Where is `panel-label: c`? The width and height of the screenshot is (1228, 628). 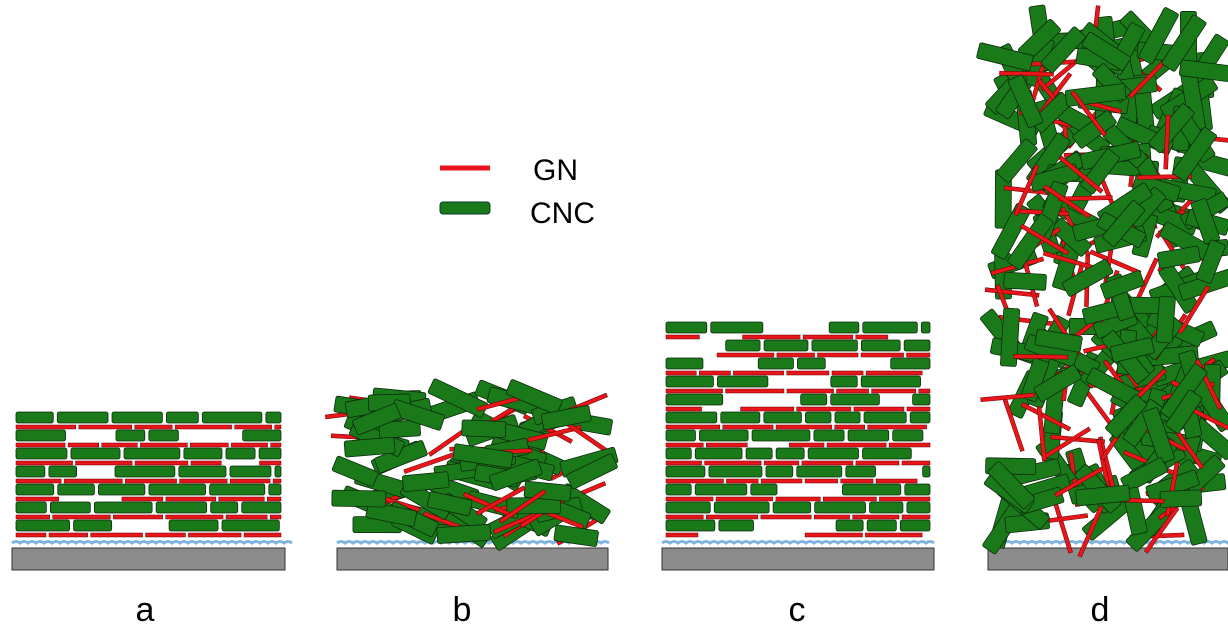 panel-label: c is located at coordinates (797, 609).